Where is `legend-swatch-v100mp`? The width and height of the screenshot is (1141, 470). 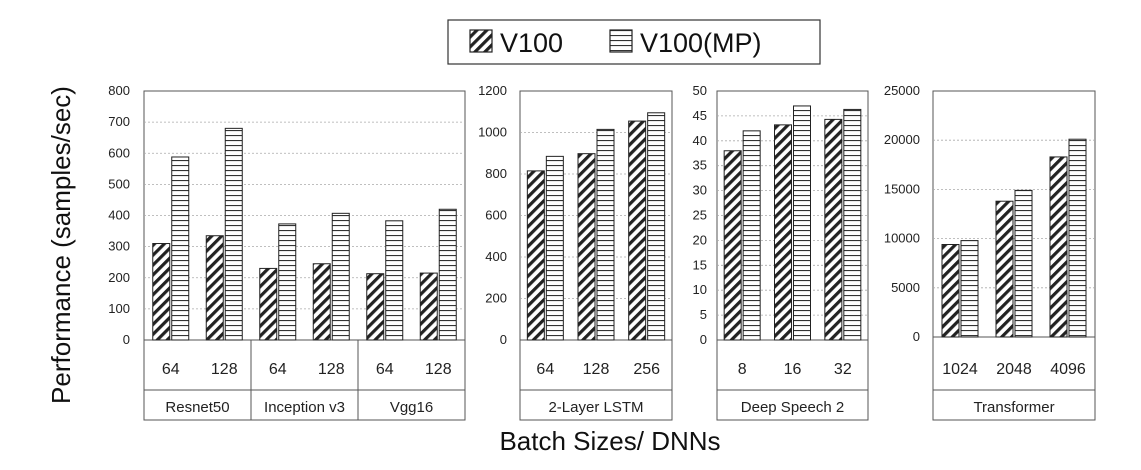
legend-swatch-v100mp is located at coordinates (621, 41).